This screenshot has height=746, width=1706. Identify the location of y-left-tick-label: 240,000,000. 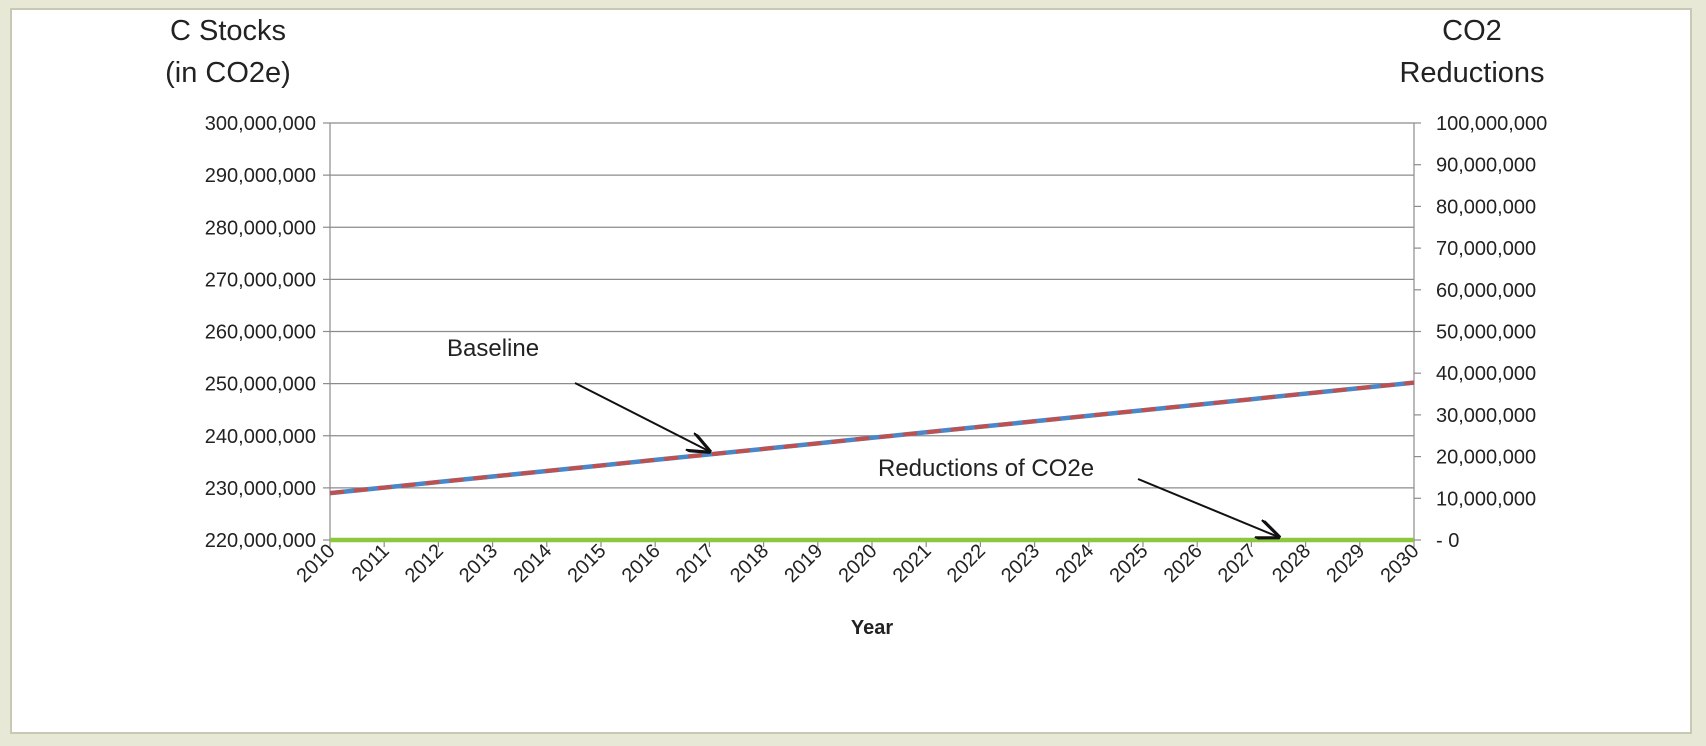
(260, 437).